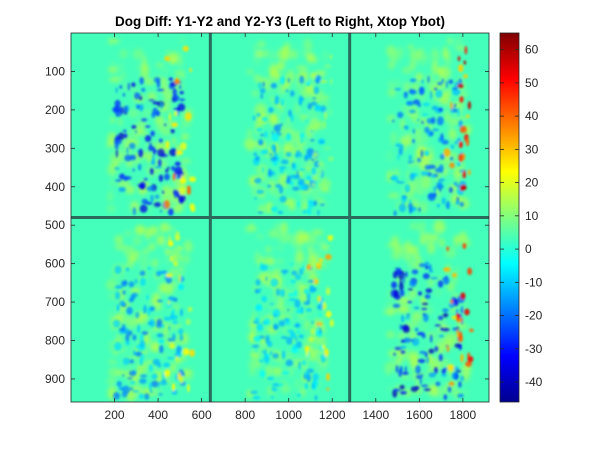  Describe the element at coordinates (532, 216) in the screenshot. I see `colorbar-tick-label: 10` at that location.